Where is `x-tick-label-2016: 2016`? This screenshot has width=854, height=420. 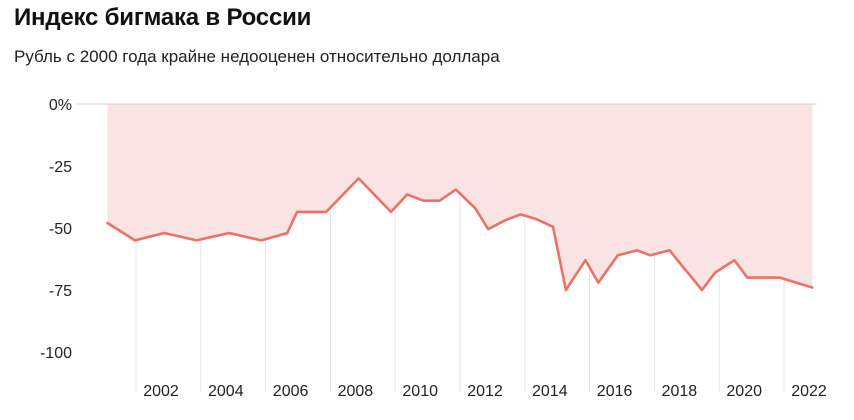
x-tick-label-2016: 2016 is located at coordinates (615, 391).